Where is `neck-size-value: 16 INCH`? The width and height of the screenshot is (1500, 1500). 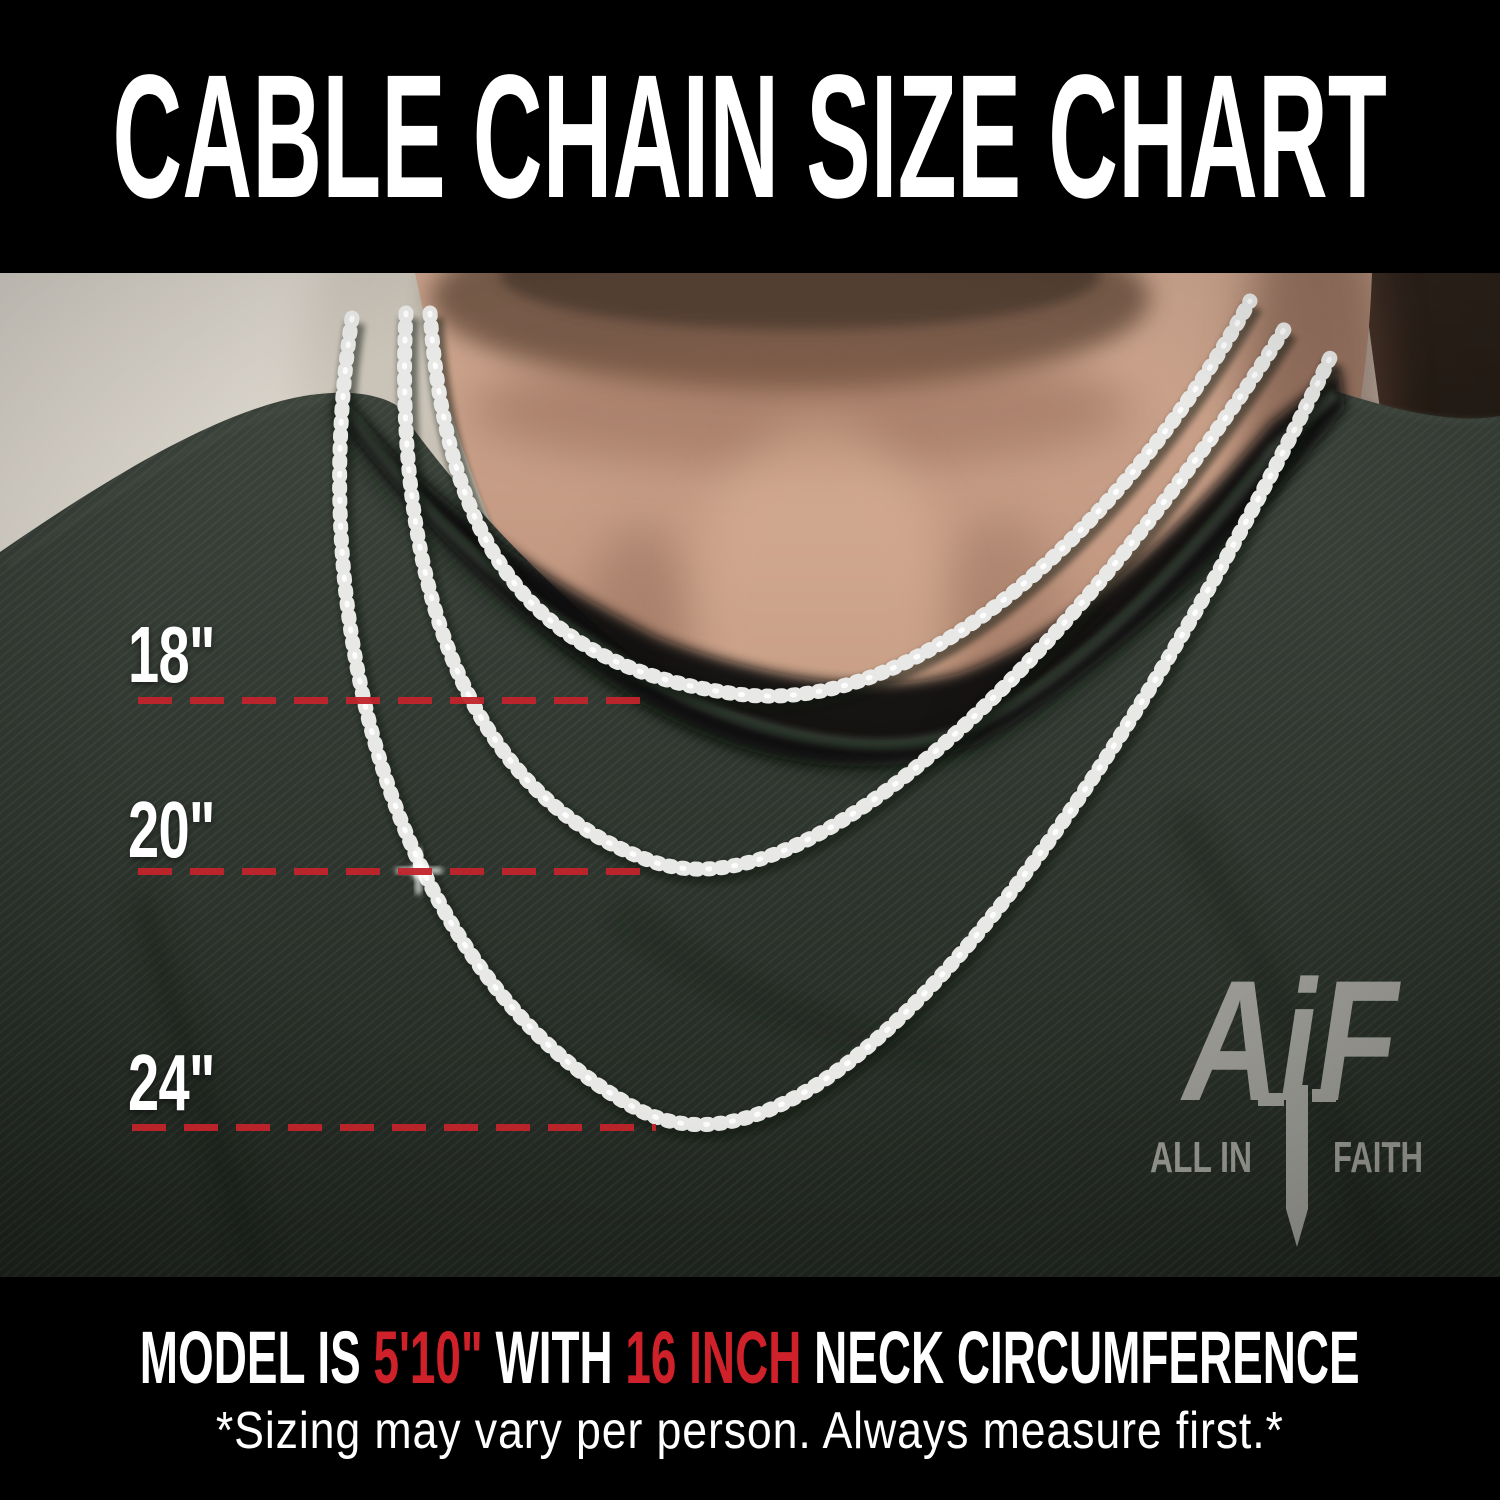 neck-size-value: 16 INCH is located at coordinates (713, 1357).